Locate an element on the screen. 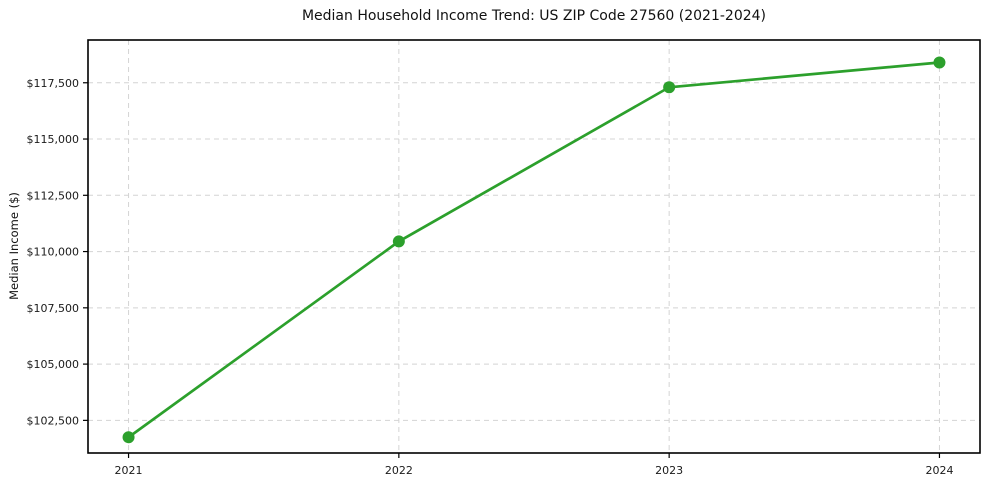  y-tick-label: $102,500 is located at coordinates (53, 420).